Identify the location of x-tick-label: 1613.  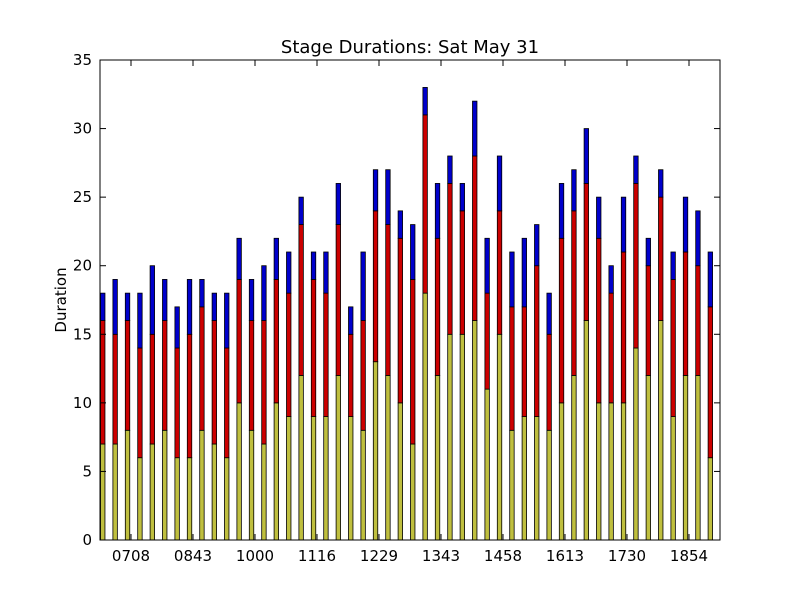
(565, 556).